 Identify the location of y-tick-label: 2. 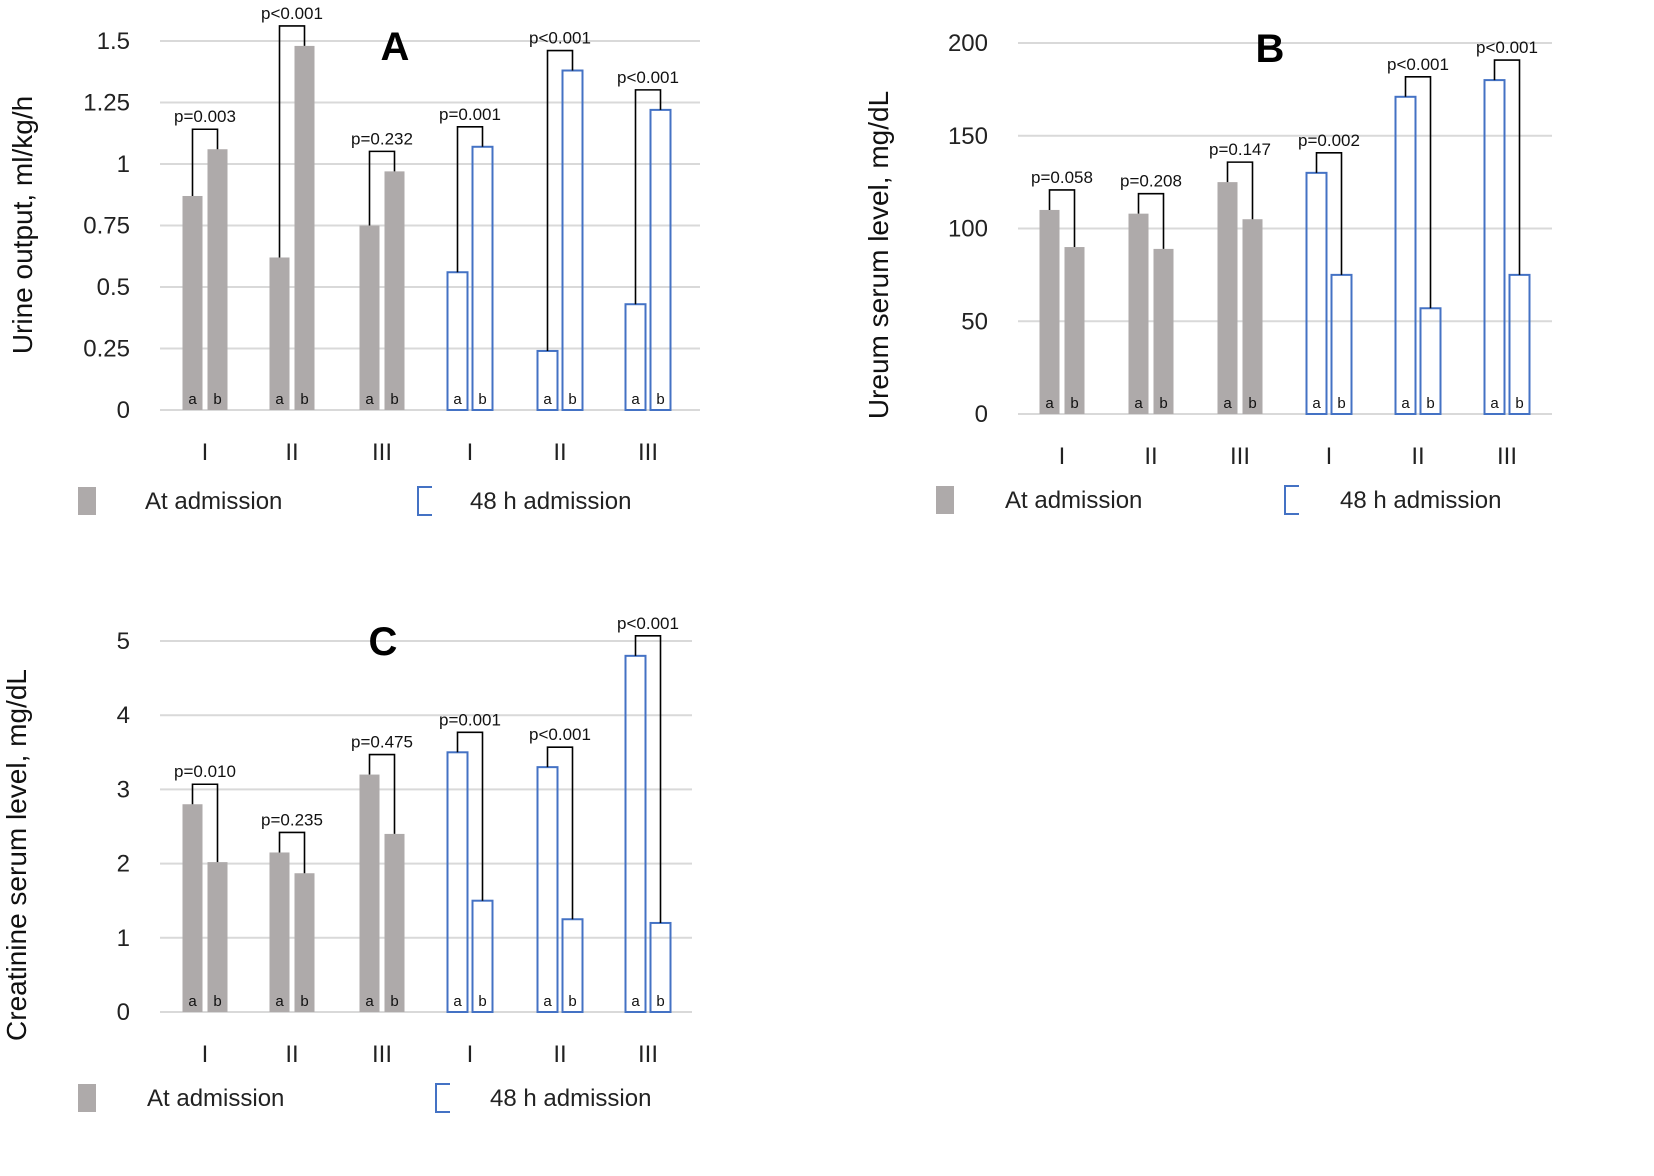
(123, 864).